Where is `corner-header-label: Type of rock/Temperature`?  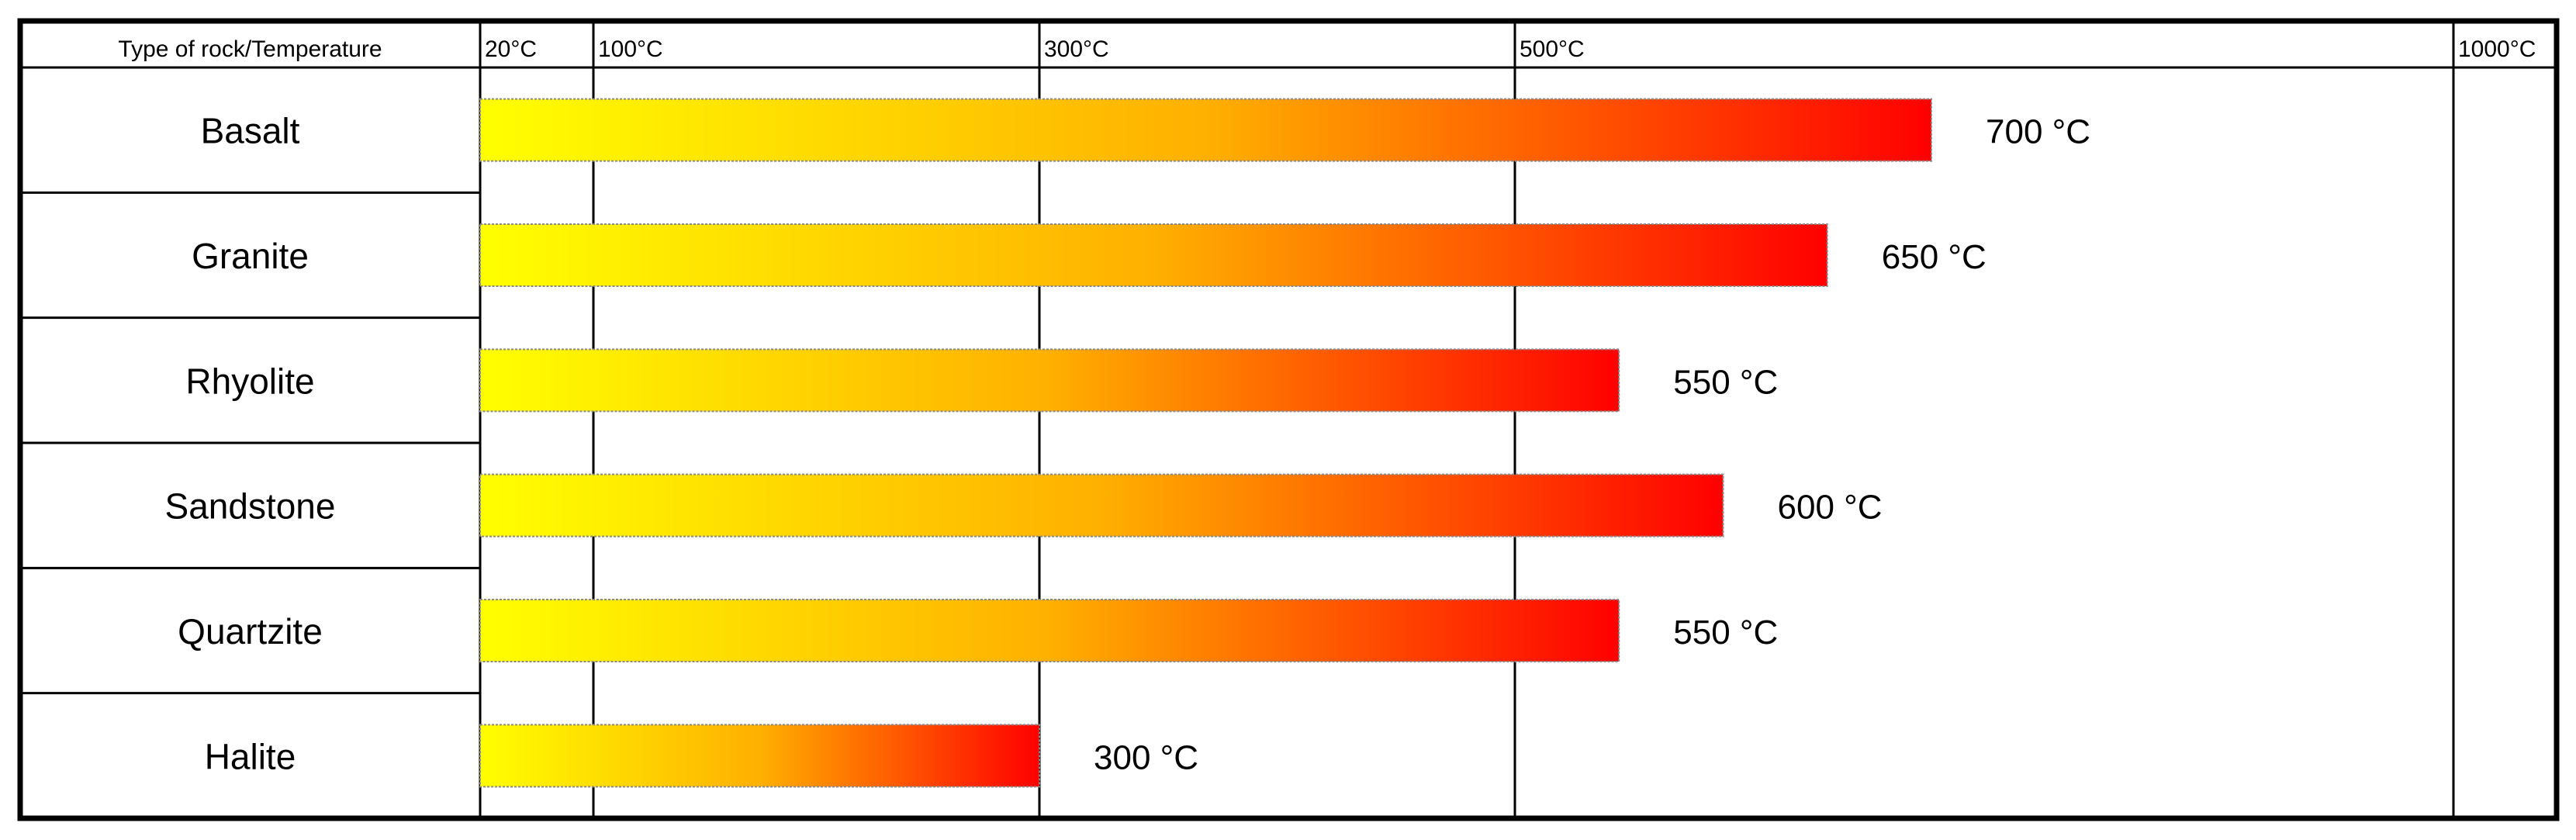
corner-header-label: Type of rock/Temperature is located at coordinates (250, 49).